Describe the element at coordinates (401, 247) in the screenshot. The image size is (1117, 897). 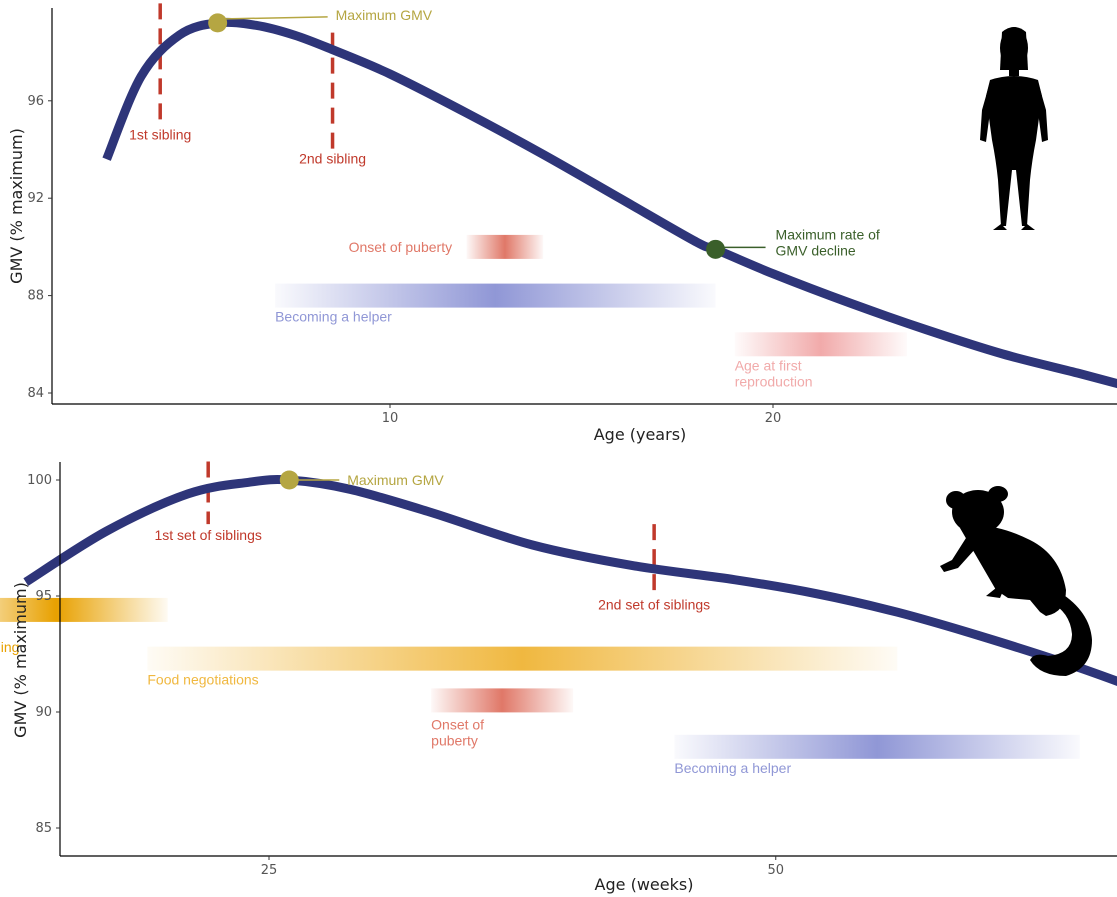
I see `human-band-label-puberty: Onset of puberty` at that location.